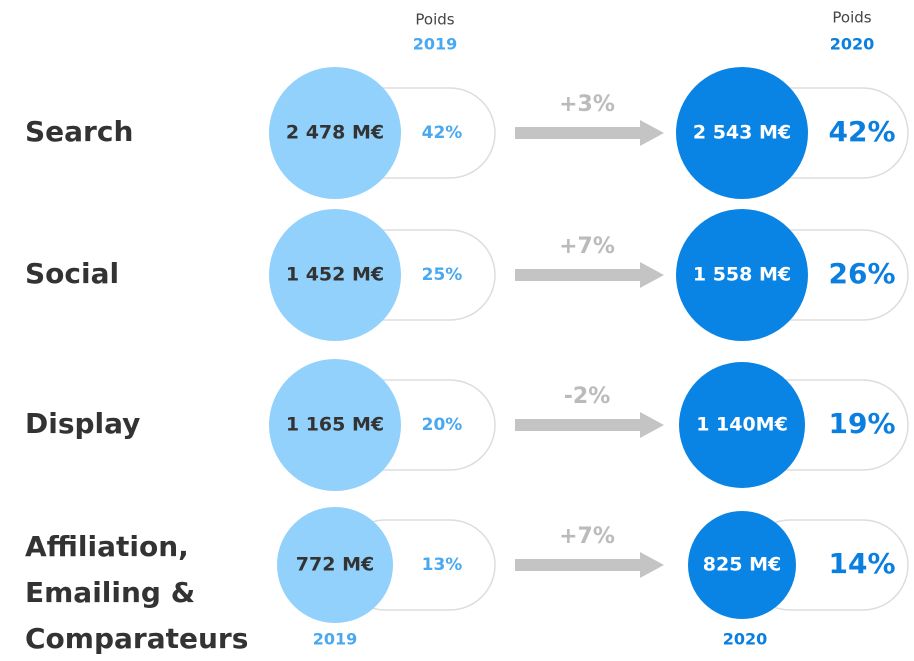 Image resolution: width=914 pixels, height=661 pixels. What do you see at coordinates (442, 275) in the screenshot?
I see `share-2019: 25%` at bounding box center [442, 275].